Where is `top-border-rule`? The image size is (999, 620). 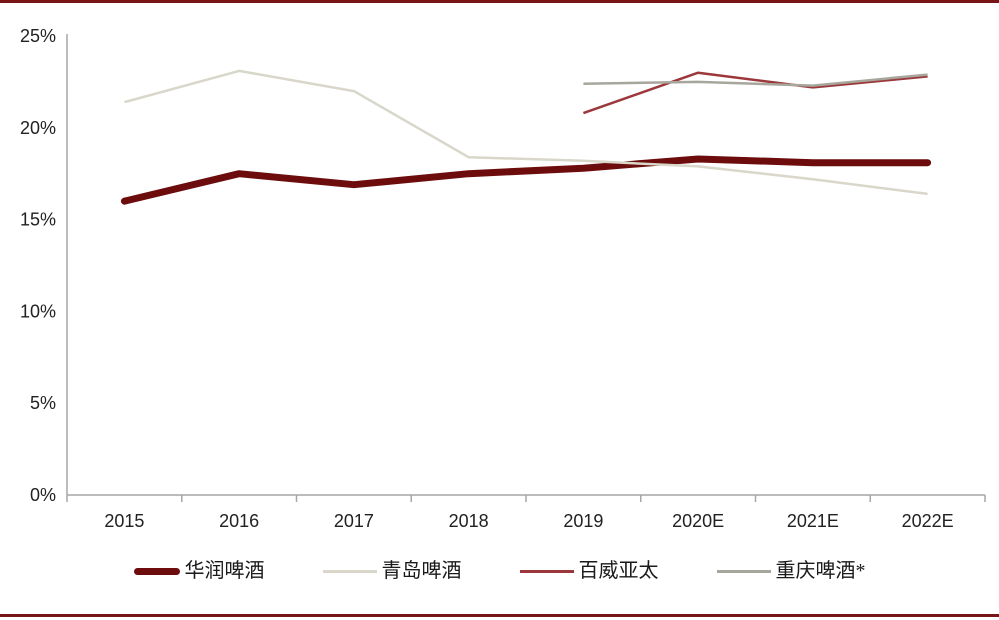 top-border-rule is located at coordinates (499, 1).